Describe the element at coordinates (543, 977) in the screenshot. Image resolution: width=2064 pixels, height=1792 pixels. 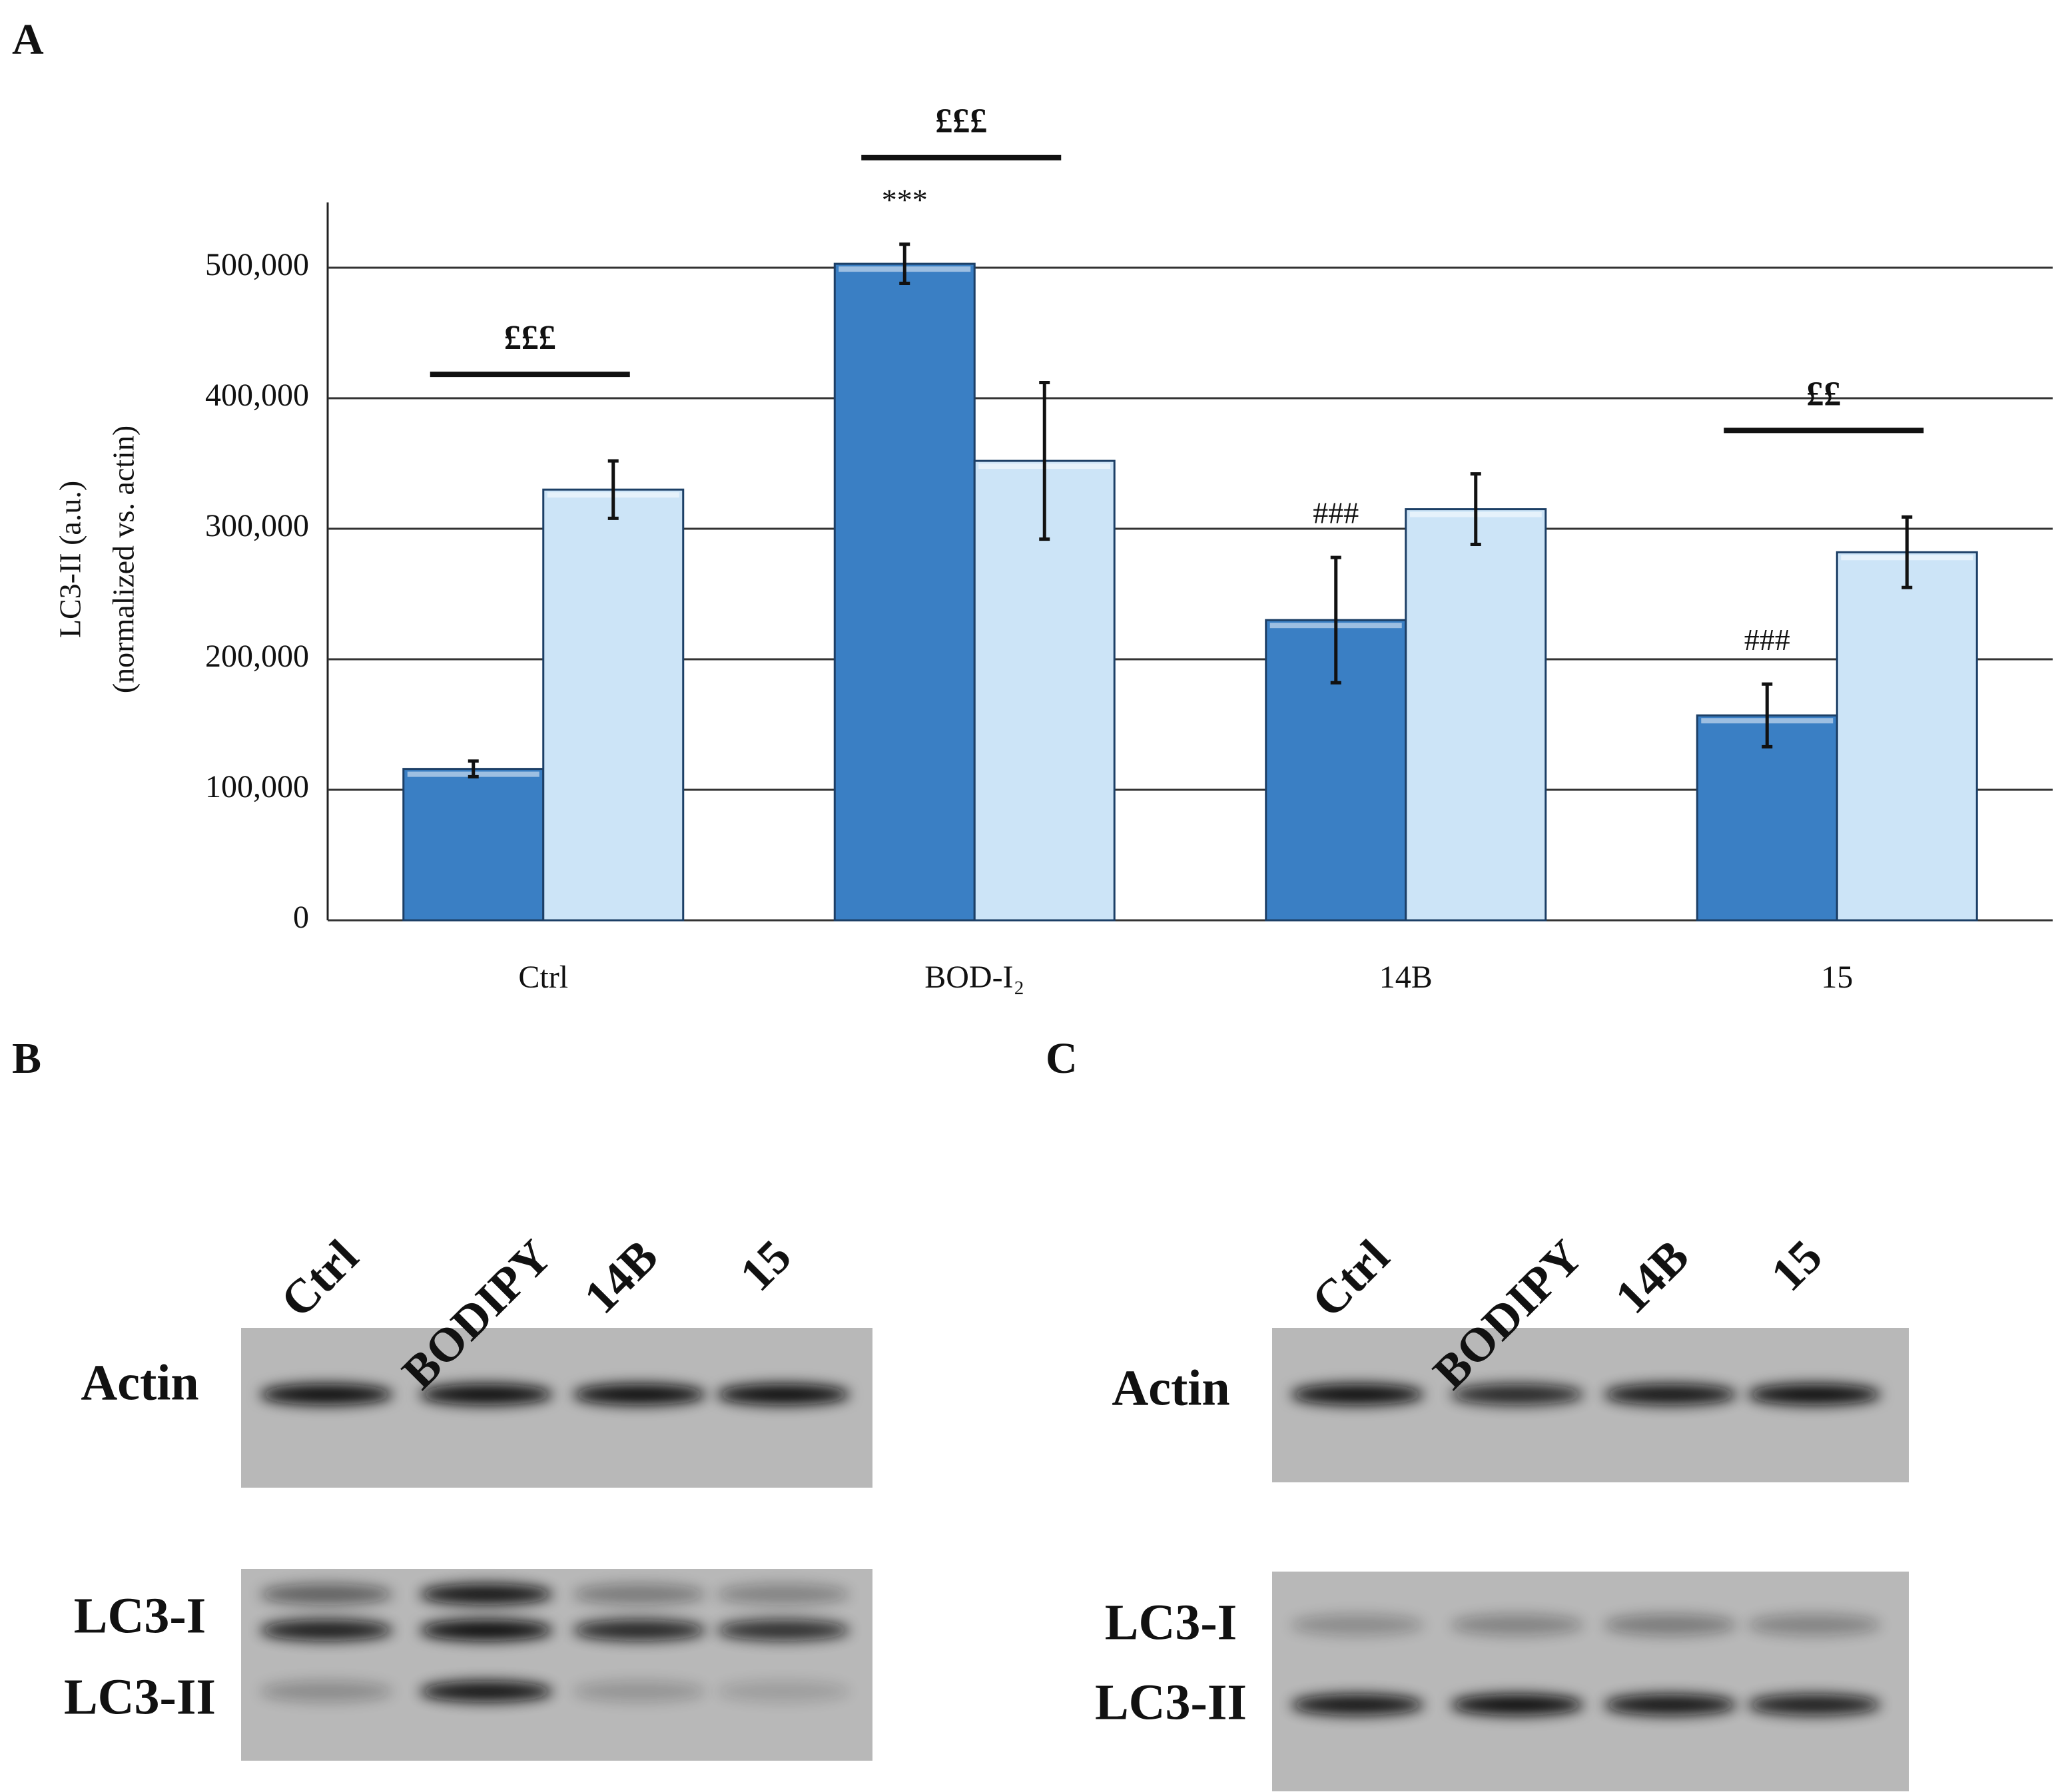
I see `x-tick-label: Ctrl` at that location.